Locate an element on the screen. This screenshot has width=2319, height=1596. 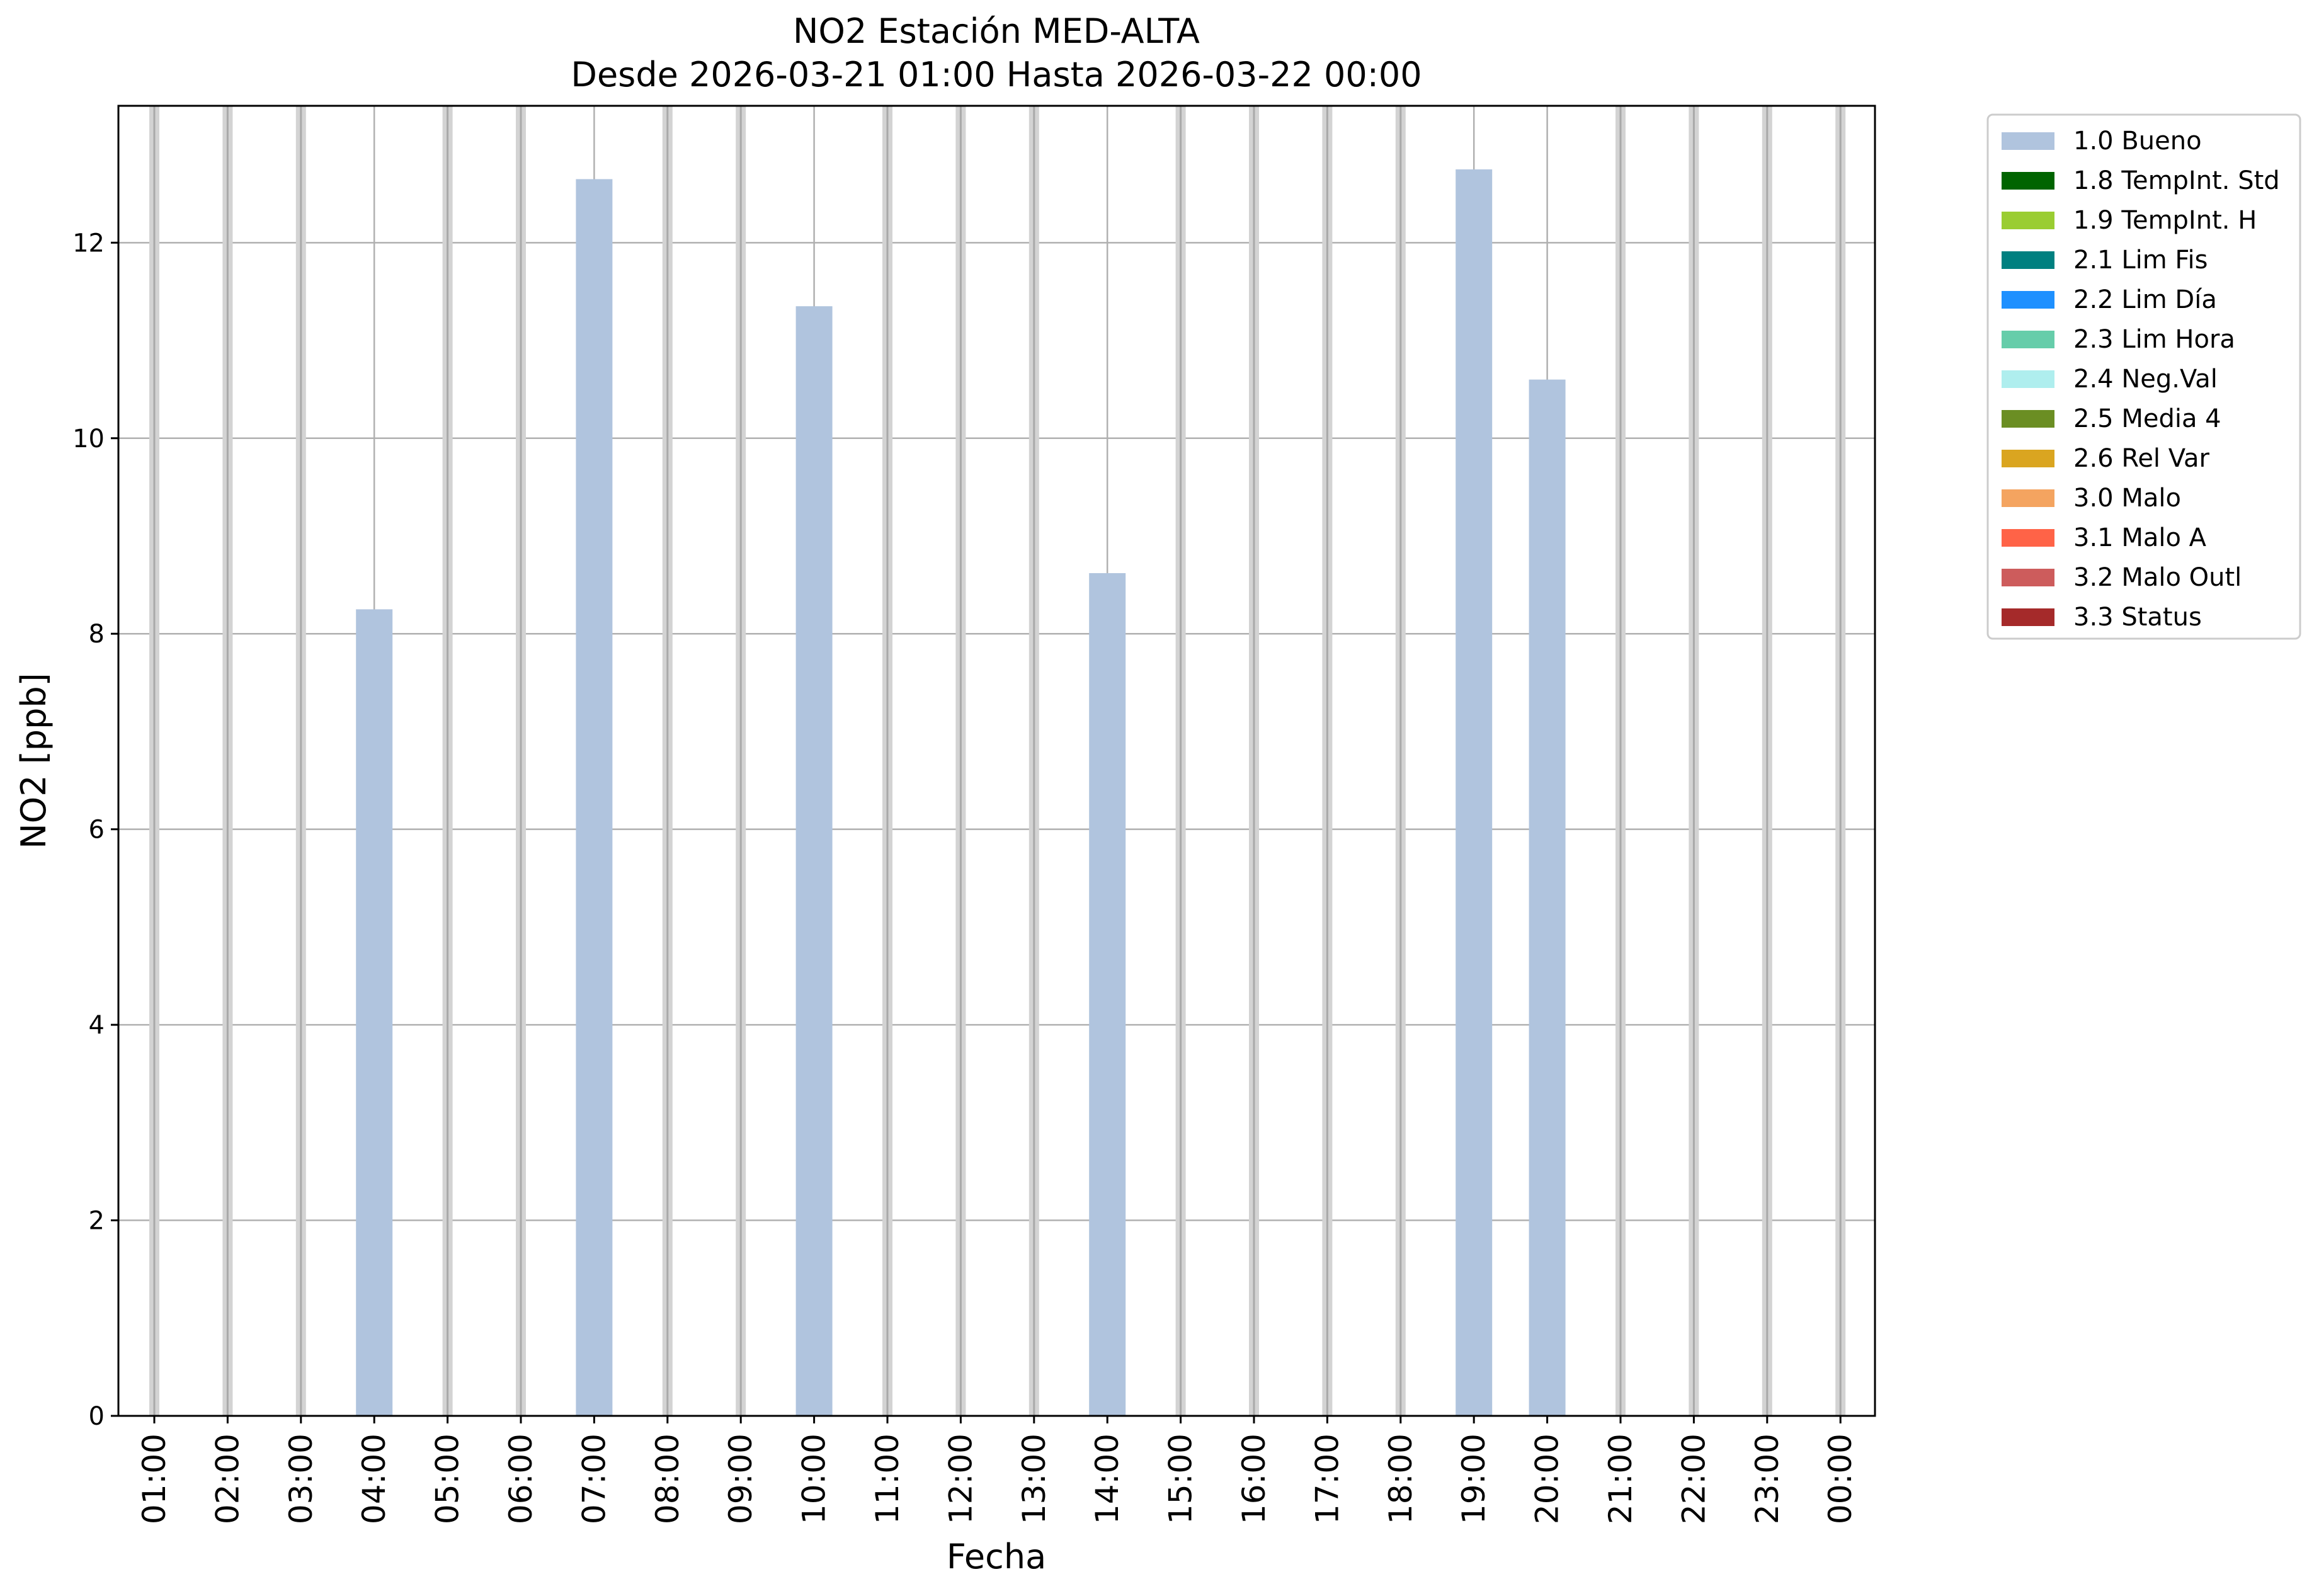
x-tick-label: 03:00 is located at coordinates (301, 1479).